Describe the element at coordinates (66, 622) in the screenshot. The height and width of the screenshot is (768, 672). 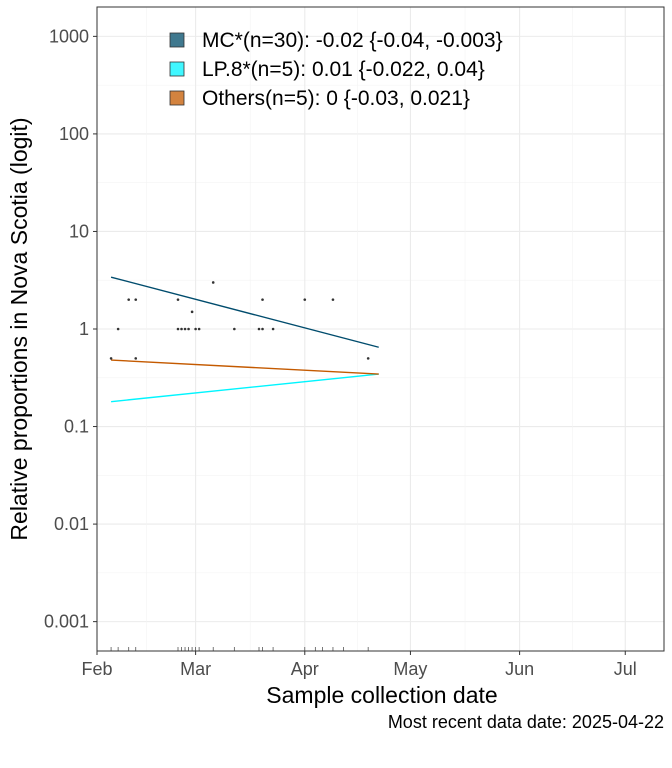
I see `y-tick-label: 0.001` at that location.